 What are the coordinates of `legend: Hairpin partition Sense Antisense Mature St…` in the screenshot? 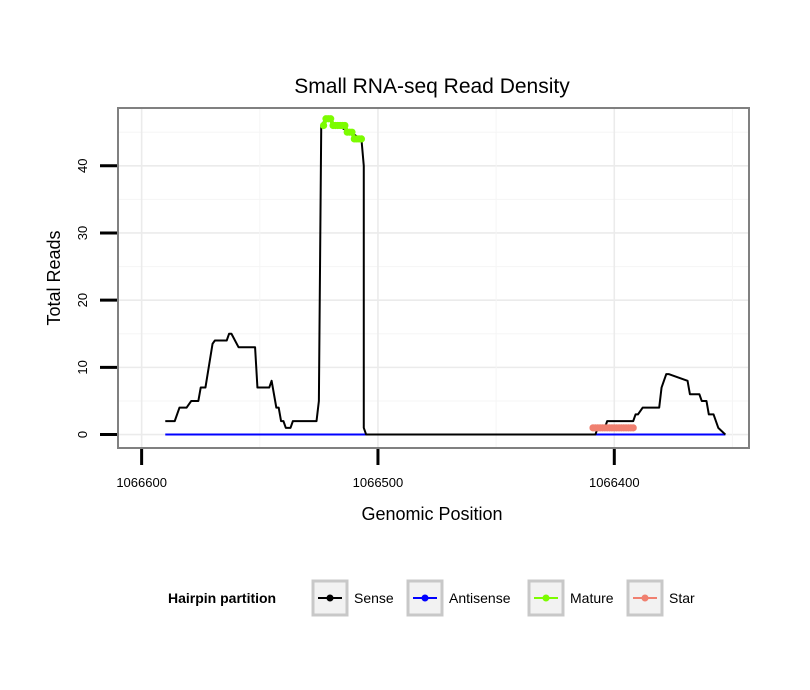 It's located at (431, 598).